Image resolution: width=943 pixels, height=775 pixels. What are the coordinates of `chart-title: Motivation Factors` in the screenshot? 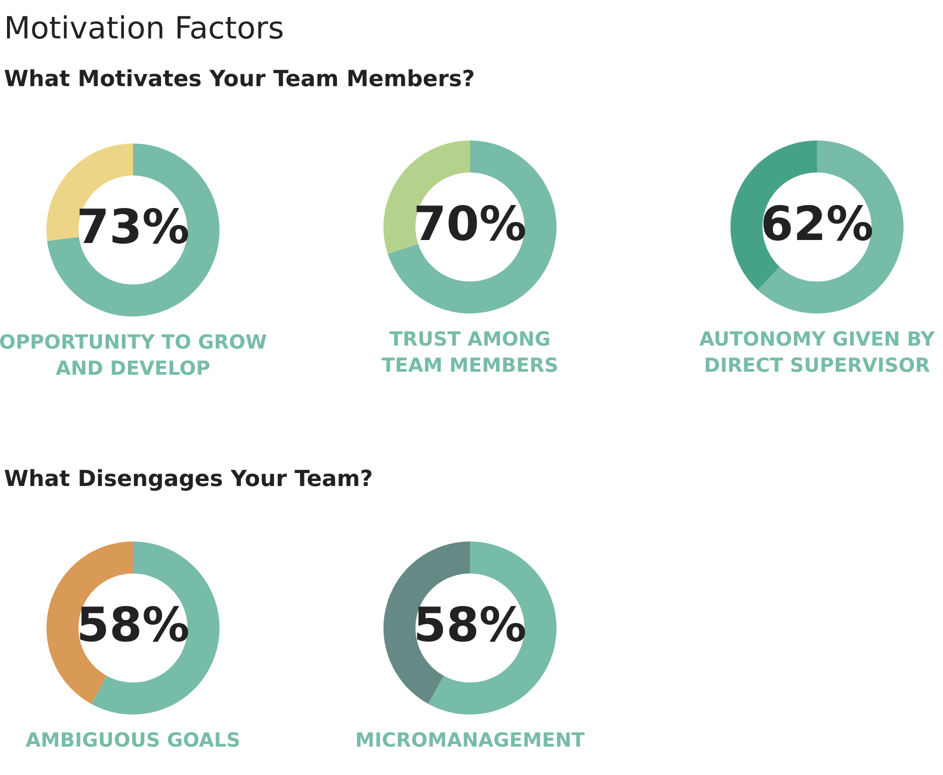 It's located at (145, 27).